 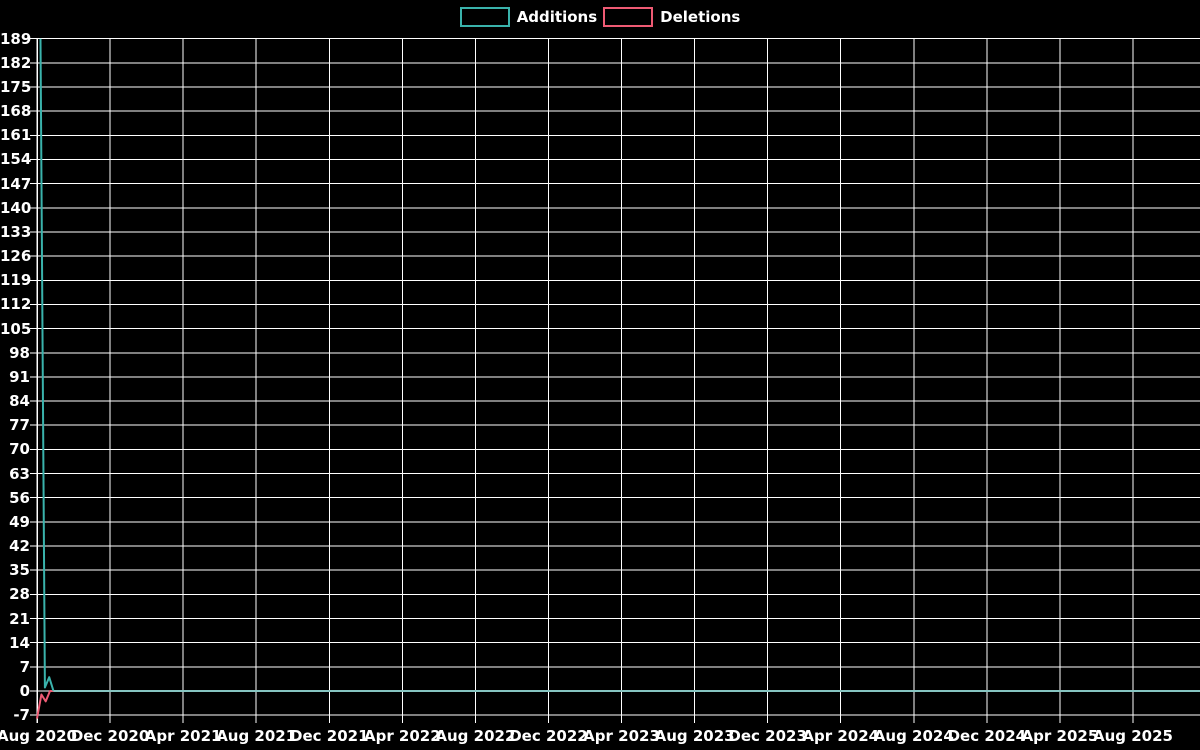 What do you see at coordinates (618, 704) in the screenshot?
I see `deletions-line` at bounding box center [618, 704].